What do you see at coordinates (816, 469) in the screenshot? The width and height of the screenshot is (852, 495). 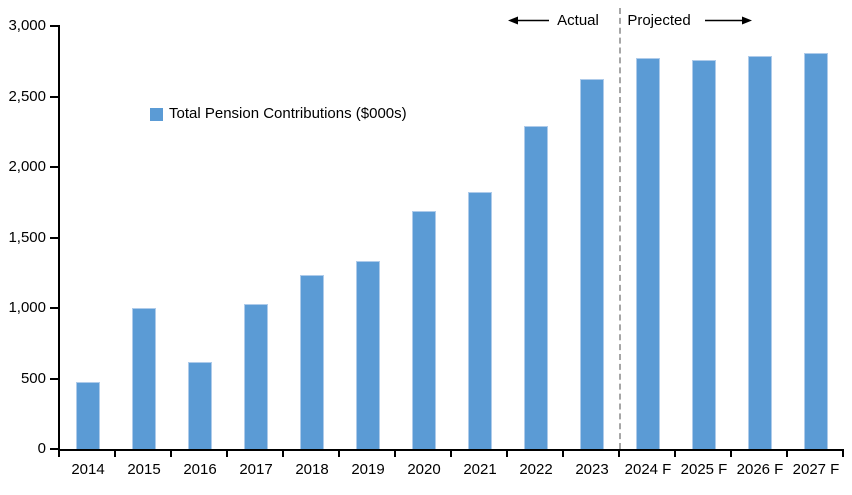 I see `x-axis-label-2027-f: 2027 F` at bounding box center [816, 469].